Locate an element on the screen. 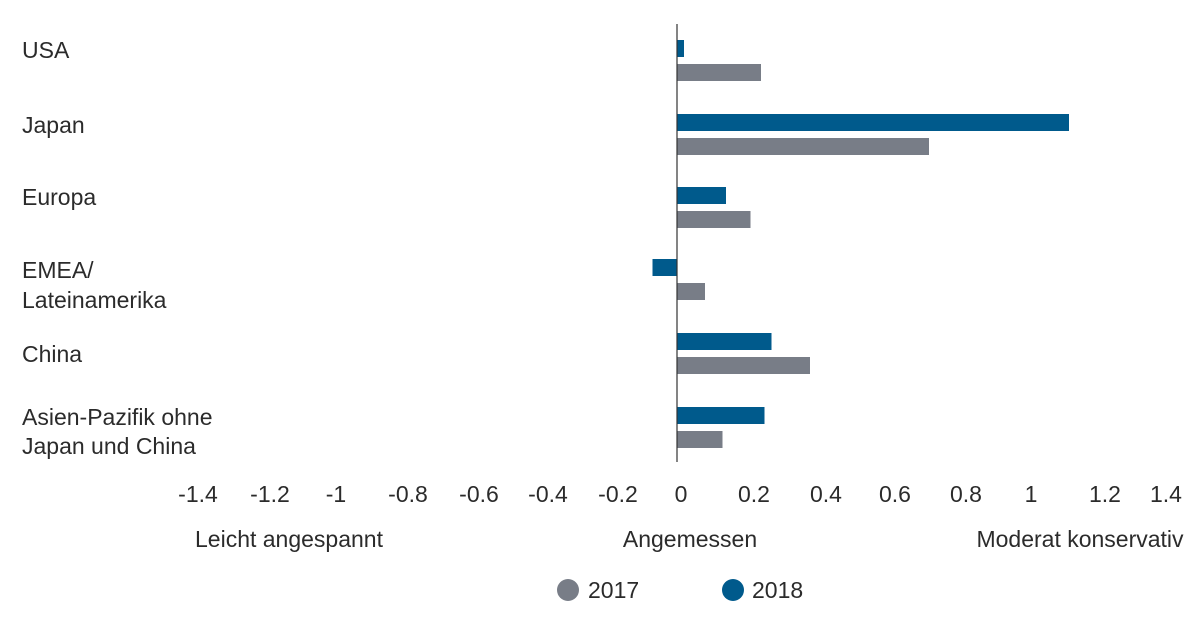 This screenshot has width=1200, height=631. legend-marker-2017 is located at coordinates (568, 590).